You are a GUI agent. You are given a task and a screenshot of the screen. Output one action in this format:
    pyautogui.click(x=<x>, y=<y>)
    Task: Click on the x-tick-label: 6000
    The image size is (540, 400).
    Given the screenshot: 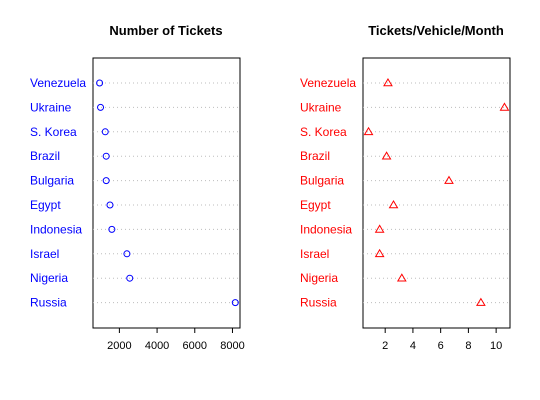 What is the action you would take?
    pyautogui.click(x=195, y=346)
    